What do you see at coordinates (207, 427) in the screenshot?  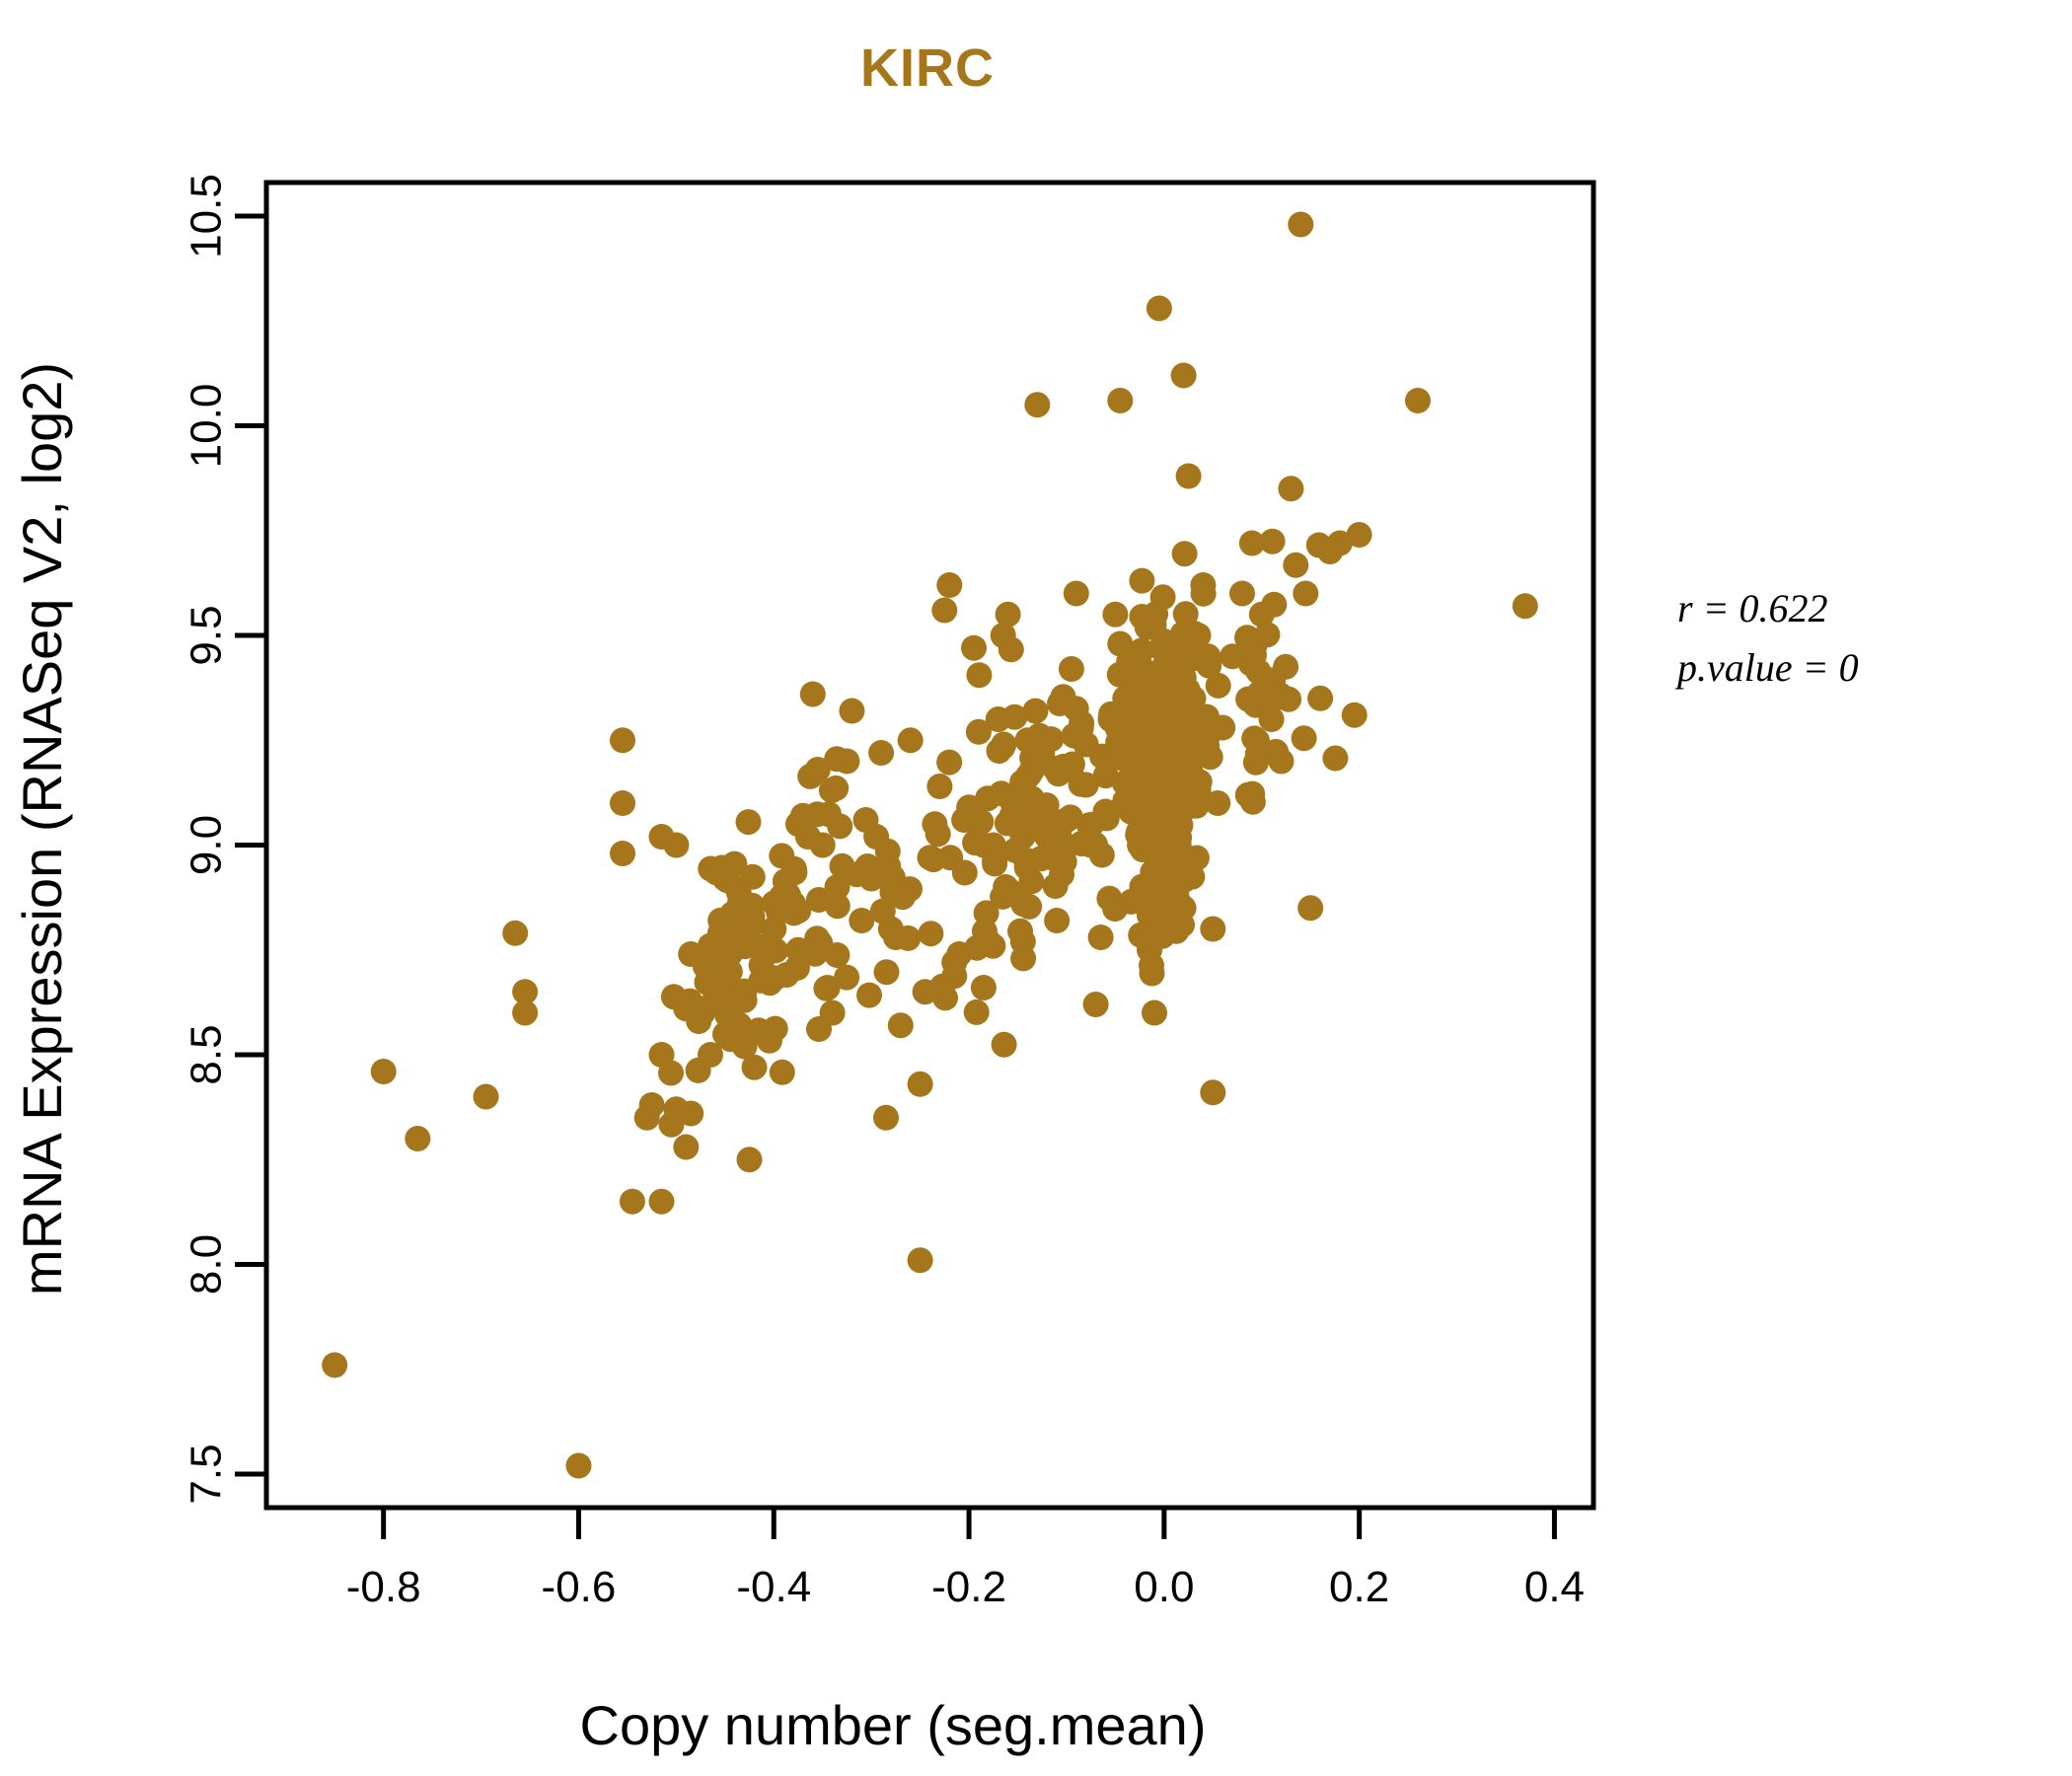 I see `y-tick-label: 10.0` at bounding box center [207, 427].